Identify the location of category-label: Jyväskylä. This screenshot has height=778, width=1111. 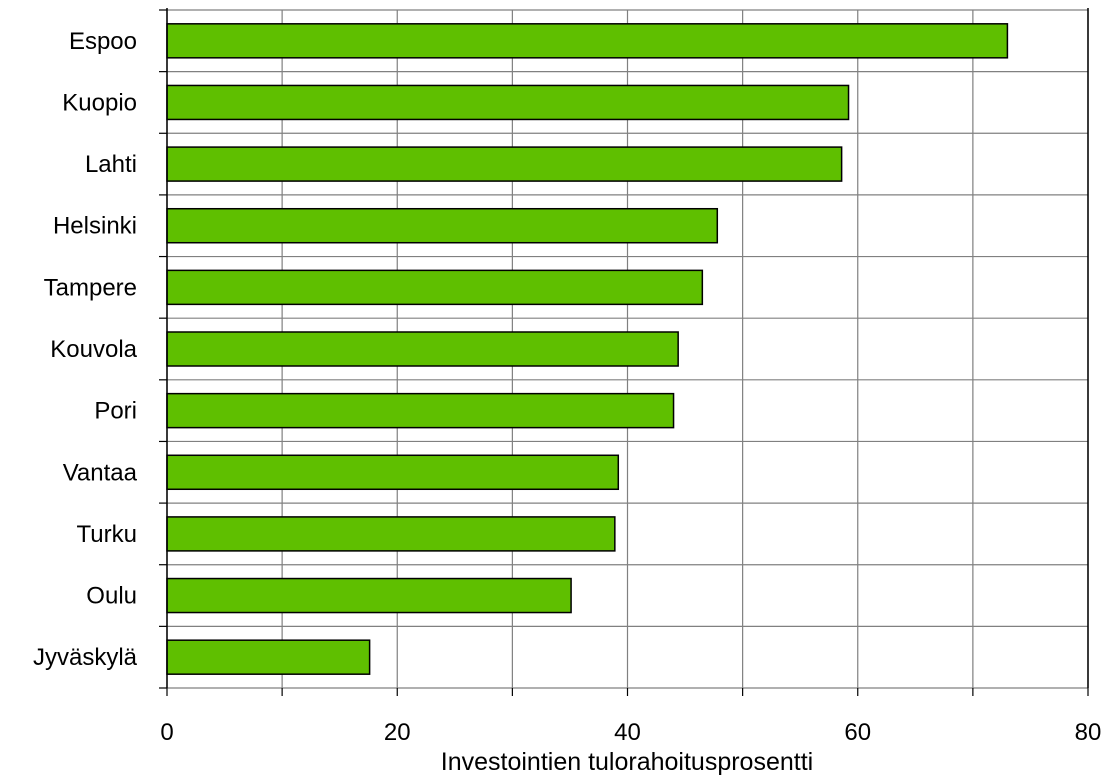
(85, 657).